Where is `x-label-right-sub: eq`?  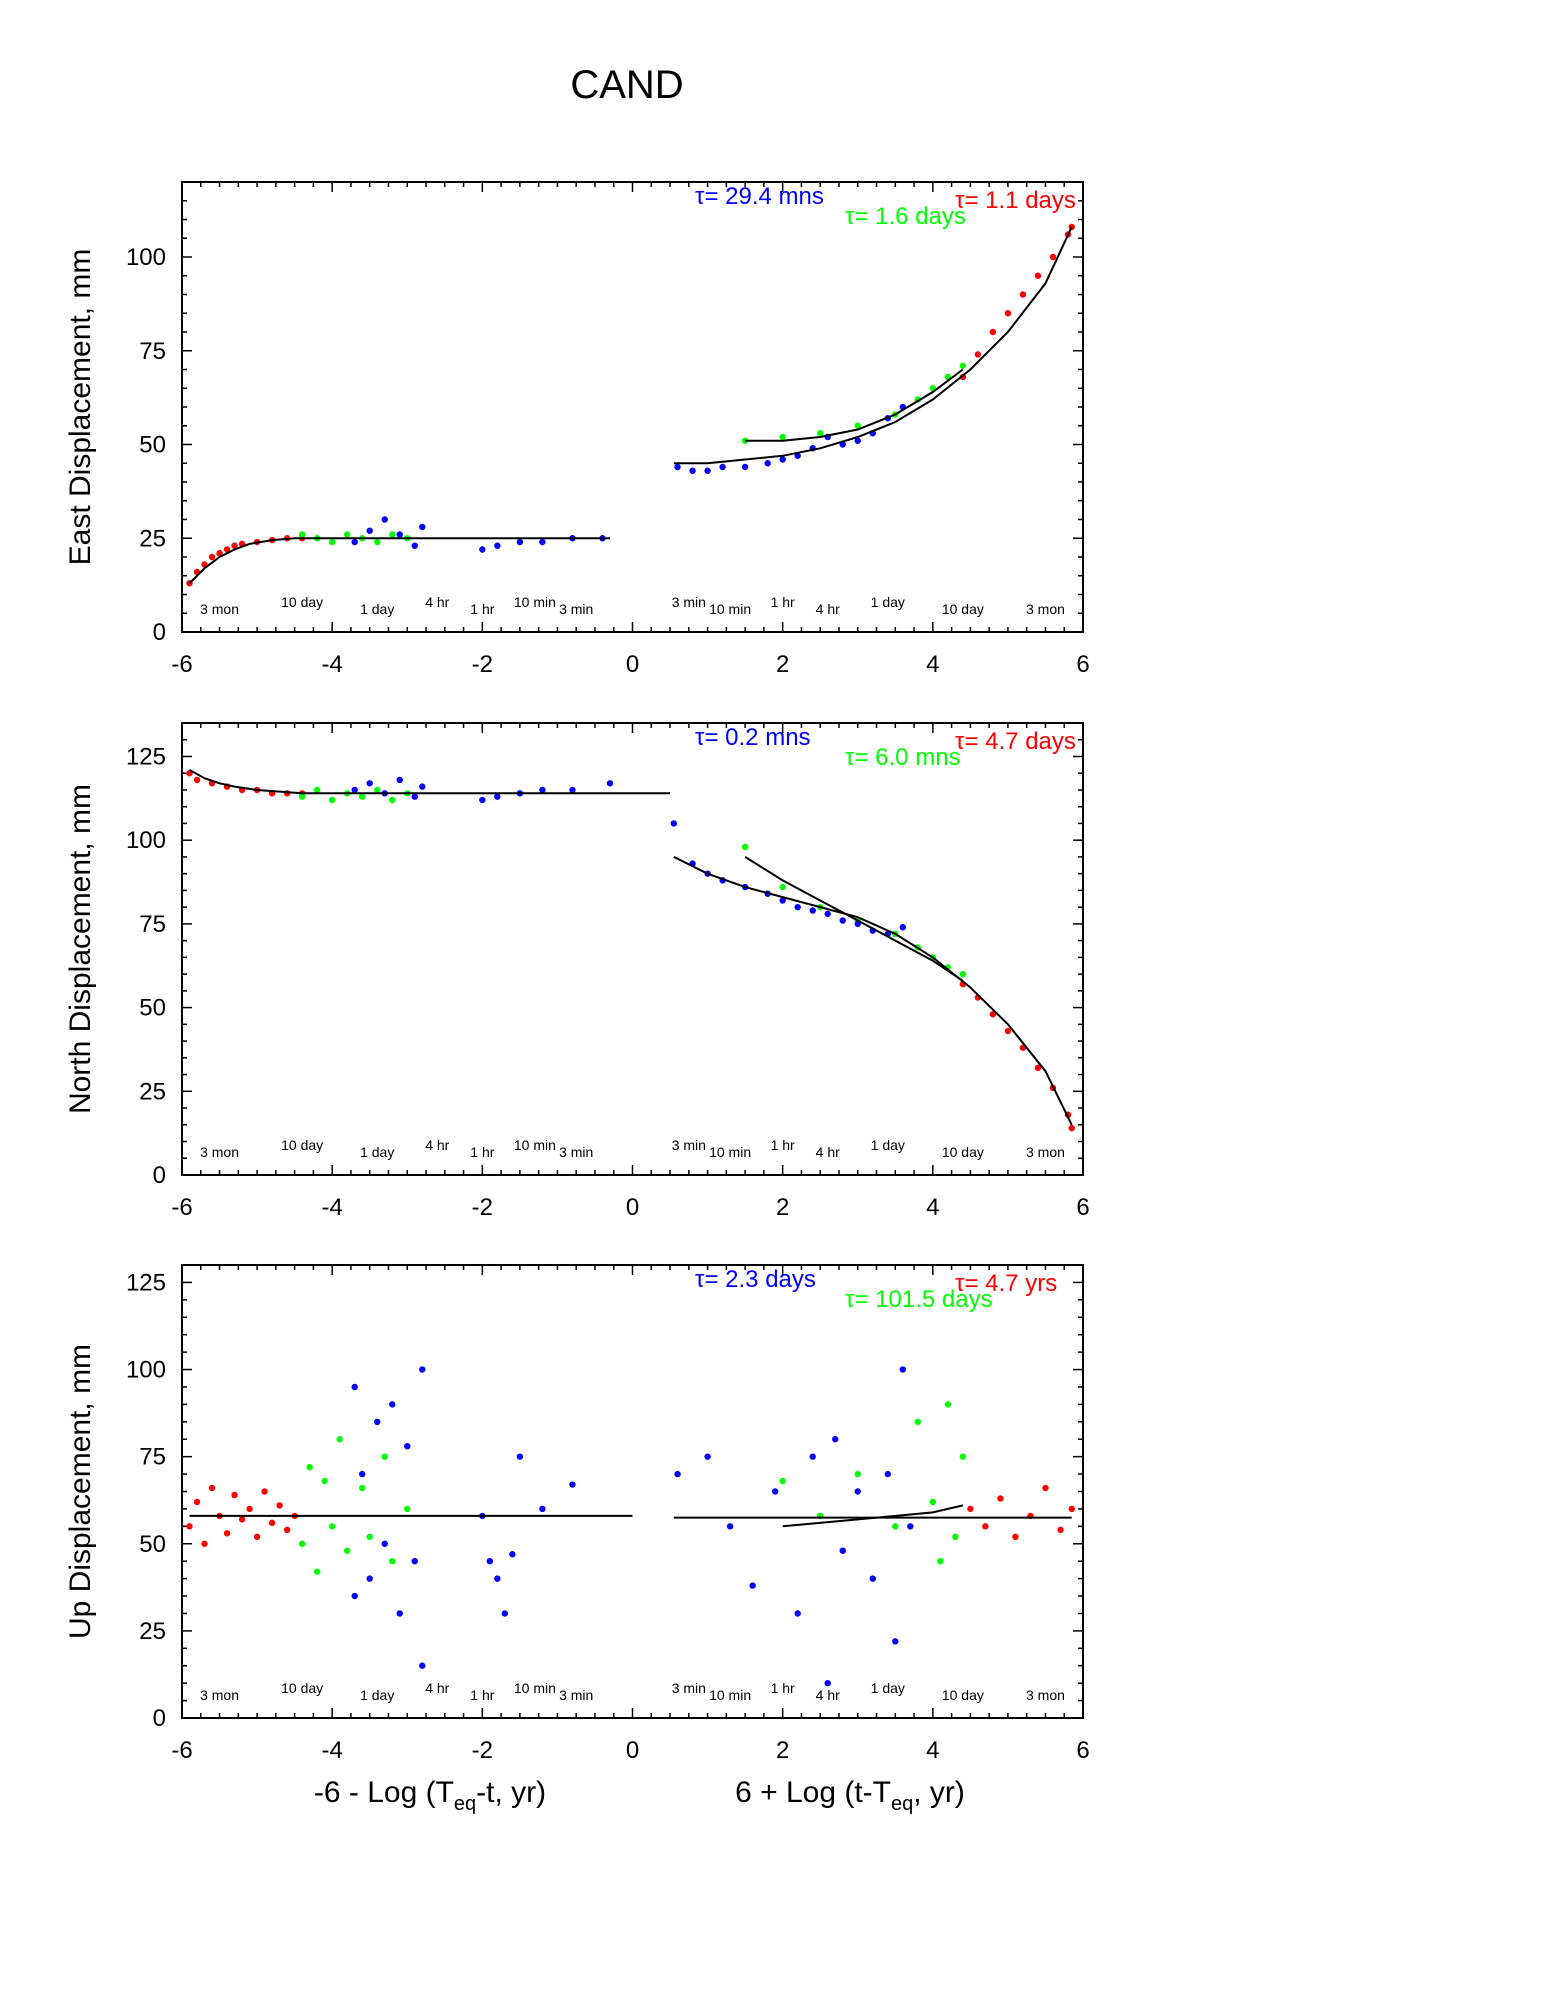
x-label-right-sub: eq is located at coordinates (902, 1804).